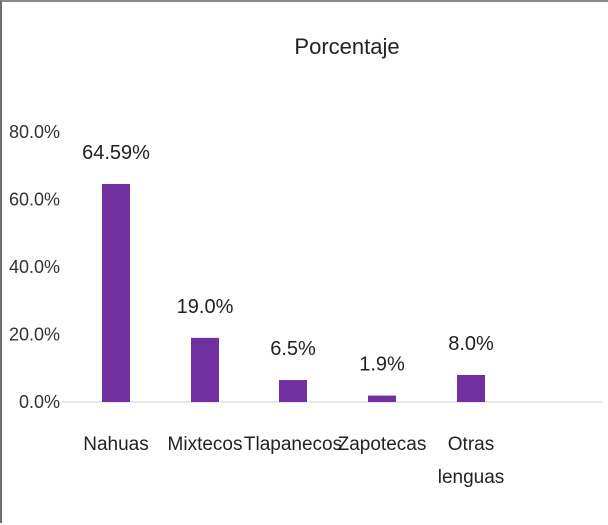 Image resolution: width=608 pixels, height=525 pixels. What do you see at coordinates (34, 335) in the screenshot?
I see `y-tick-label: 20.0%` at bounding box center [34, 335].